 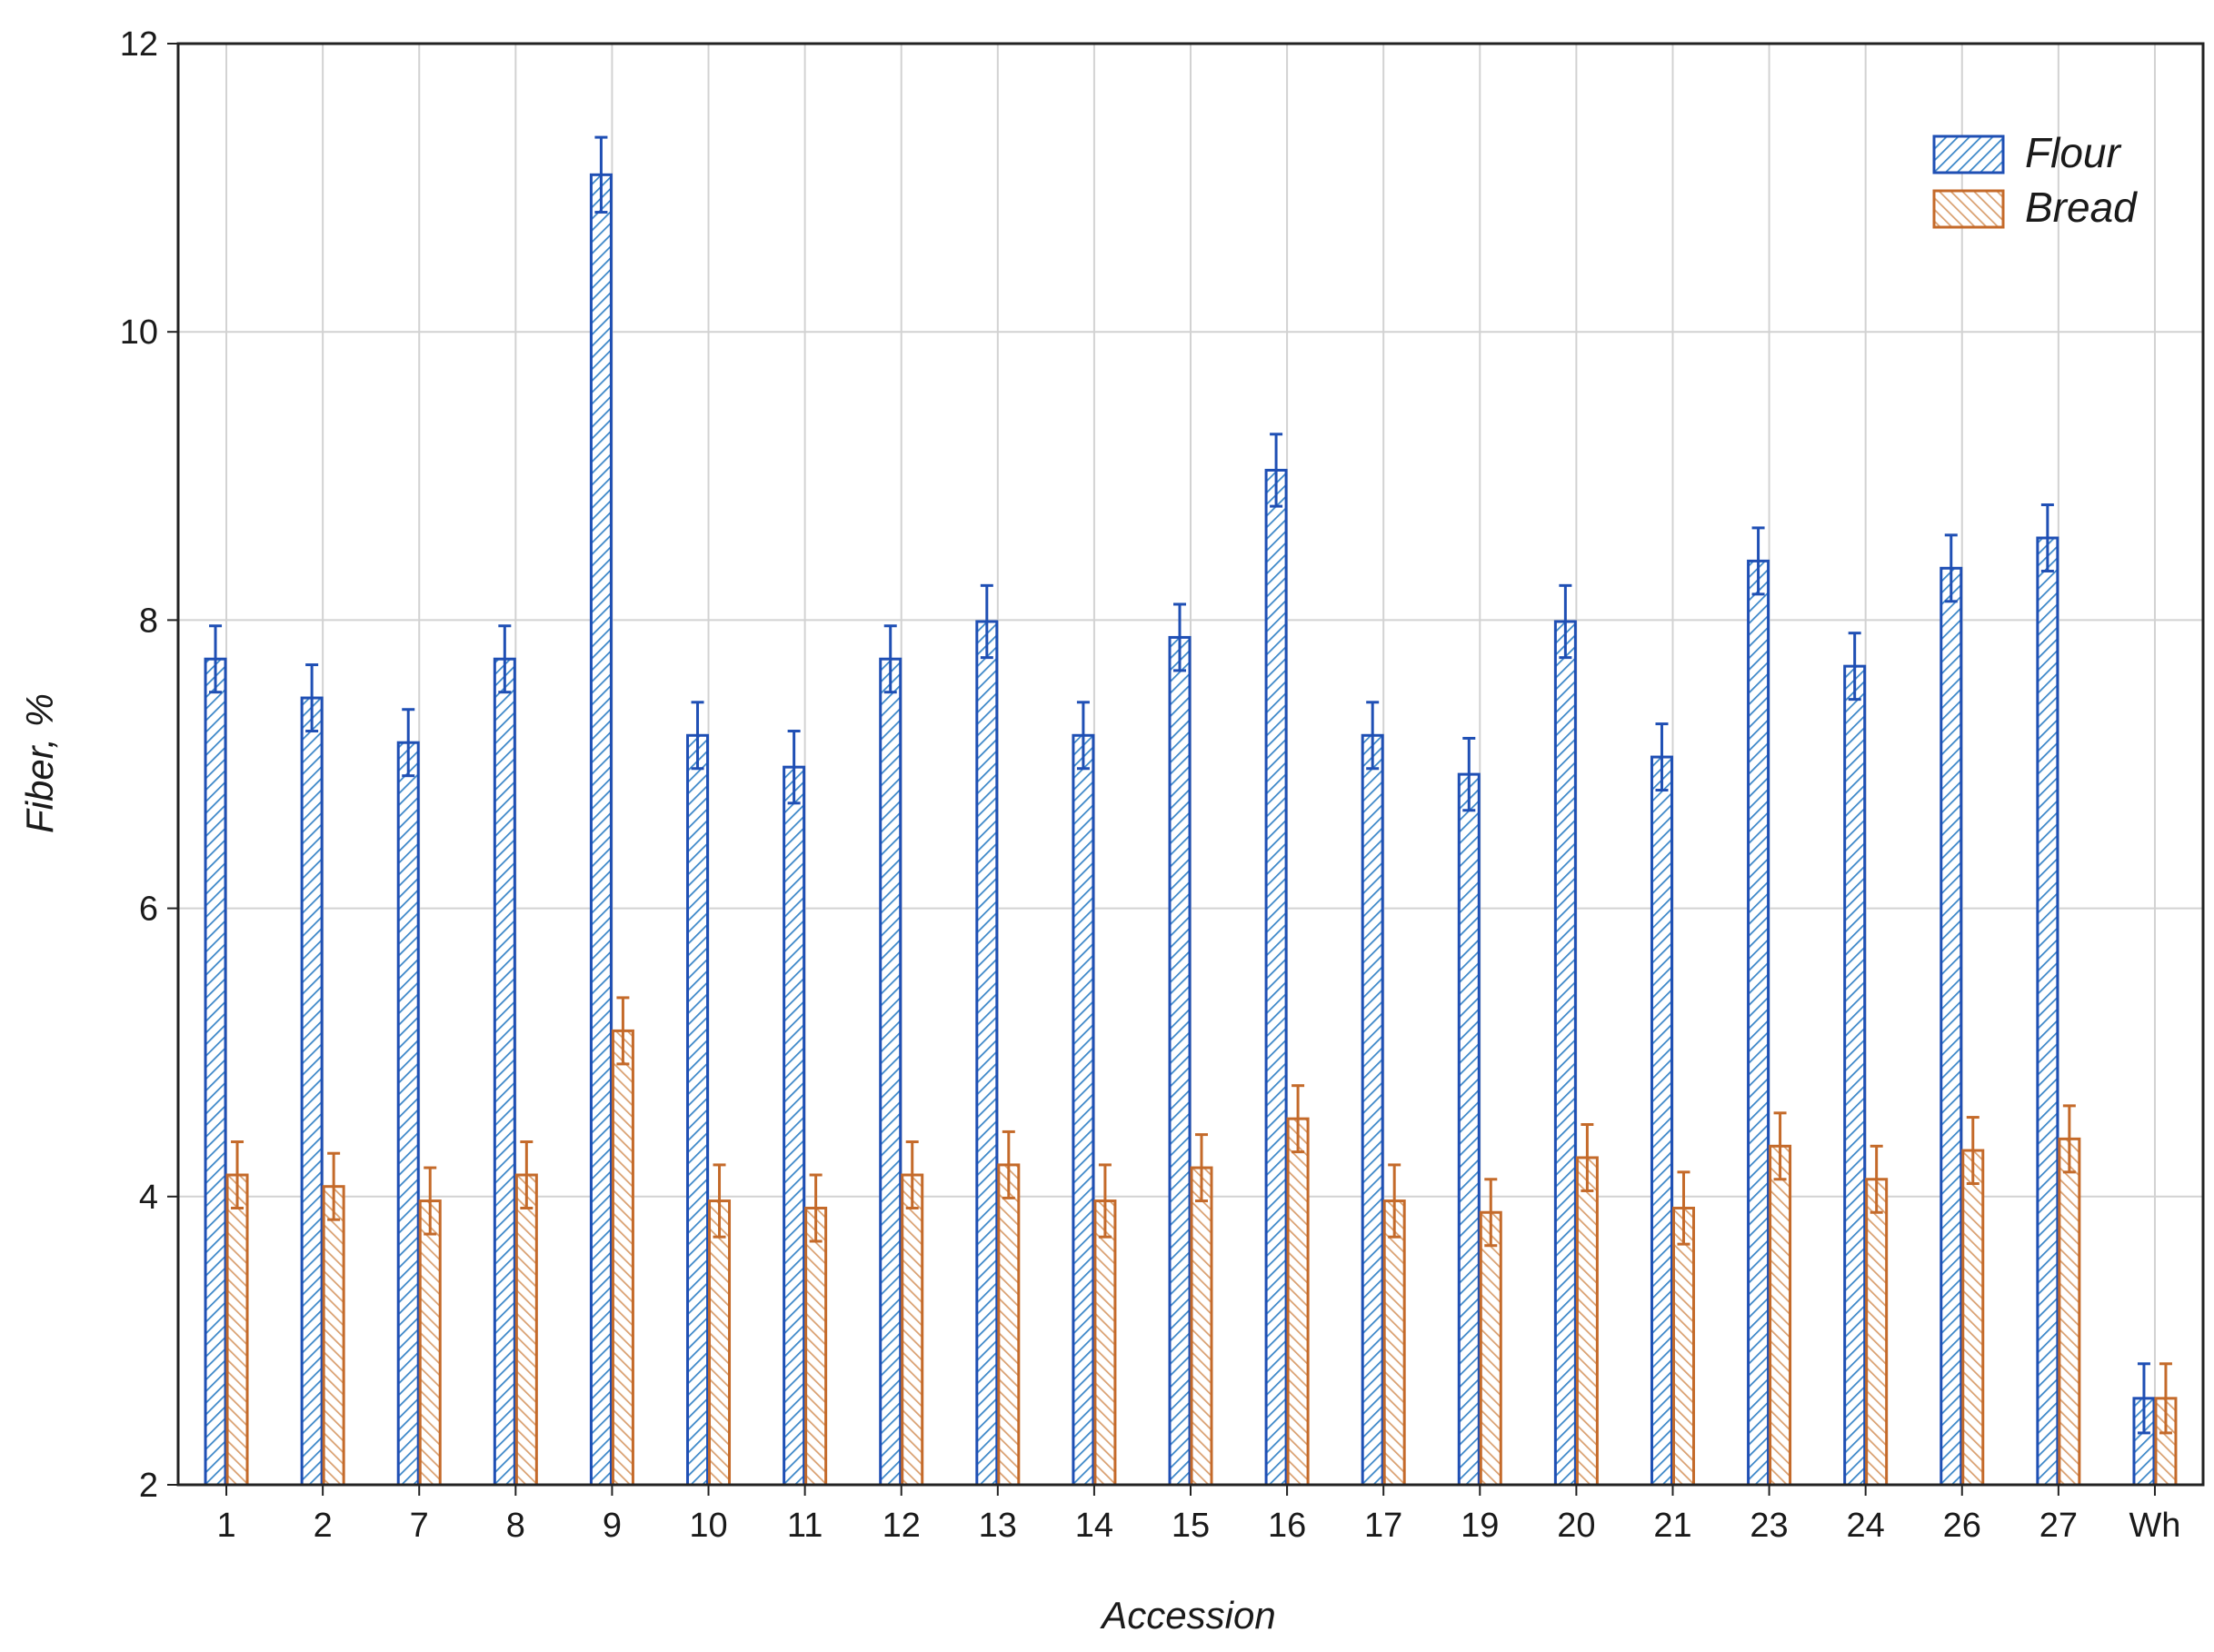 What do you see at coordinates (1962, 1526) in the screenshot?
I see `x-tick-label: 26` at bounding box center [1962, 1526].